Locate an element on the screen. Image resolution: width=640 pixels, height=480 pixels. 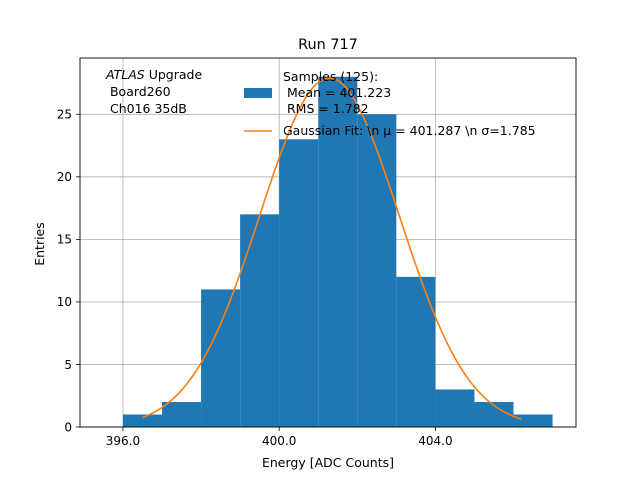
legend-samples-line-2: Mean = 401.223 is located at coordinates (337, 92).